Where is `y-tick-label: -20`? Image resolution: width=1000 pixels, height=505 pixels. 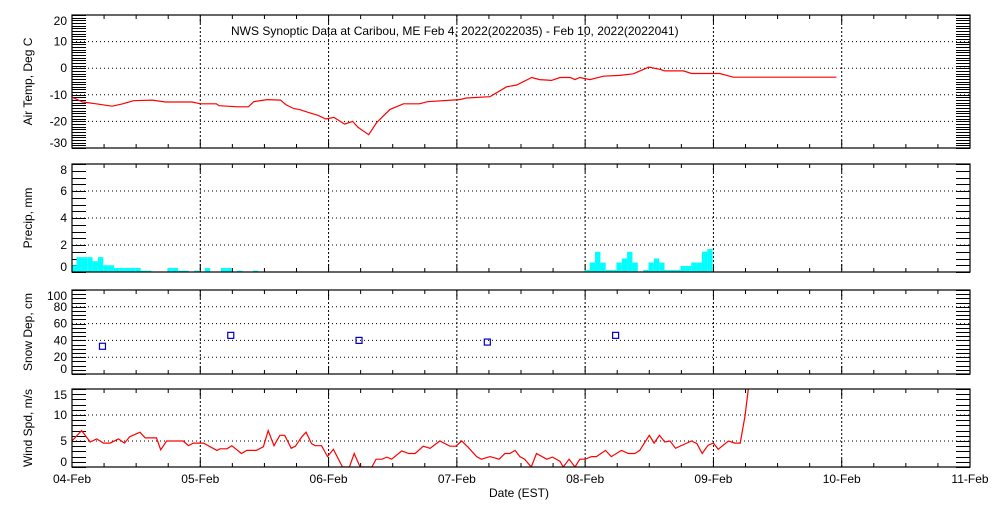 y-tick-label: -20 is located at coordinates (59, 121).